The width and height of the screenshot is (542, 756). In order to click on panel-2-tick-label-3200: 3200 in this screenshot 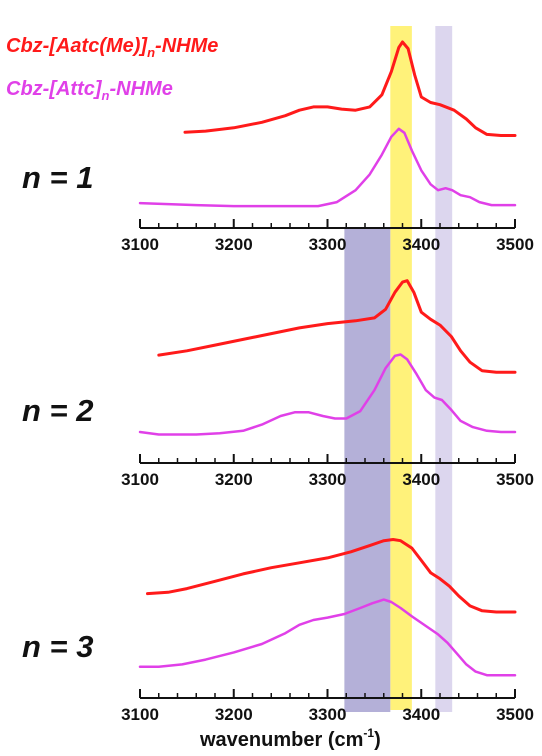, I will do `click(234, 479)`.